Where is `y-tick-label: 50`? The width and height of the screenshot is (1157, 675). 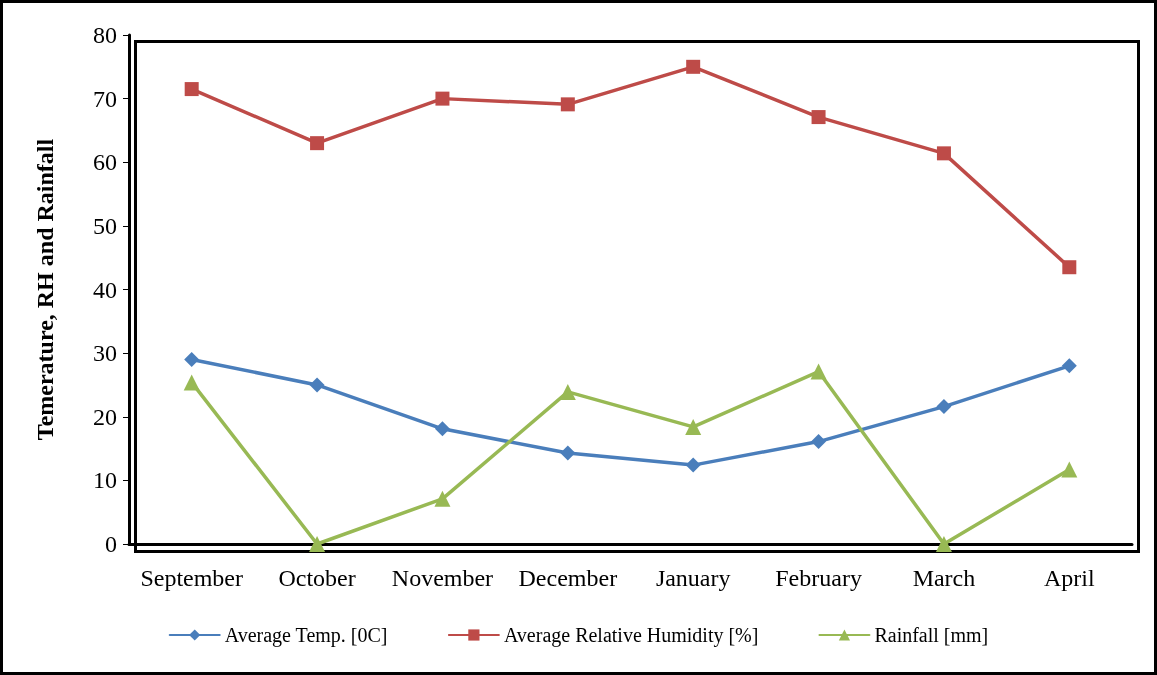
y-tick-label: 50 is located at coordinates (105, 225).